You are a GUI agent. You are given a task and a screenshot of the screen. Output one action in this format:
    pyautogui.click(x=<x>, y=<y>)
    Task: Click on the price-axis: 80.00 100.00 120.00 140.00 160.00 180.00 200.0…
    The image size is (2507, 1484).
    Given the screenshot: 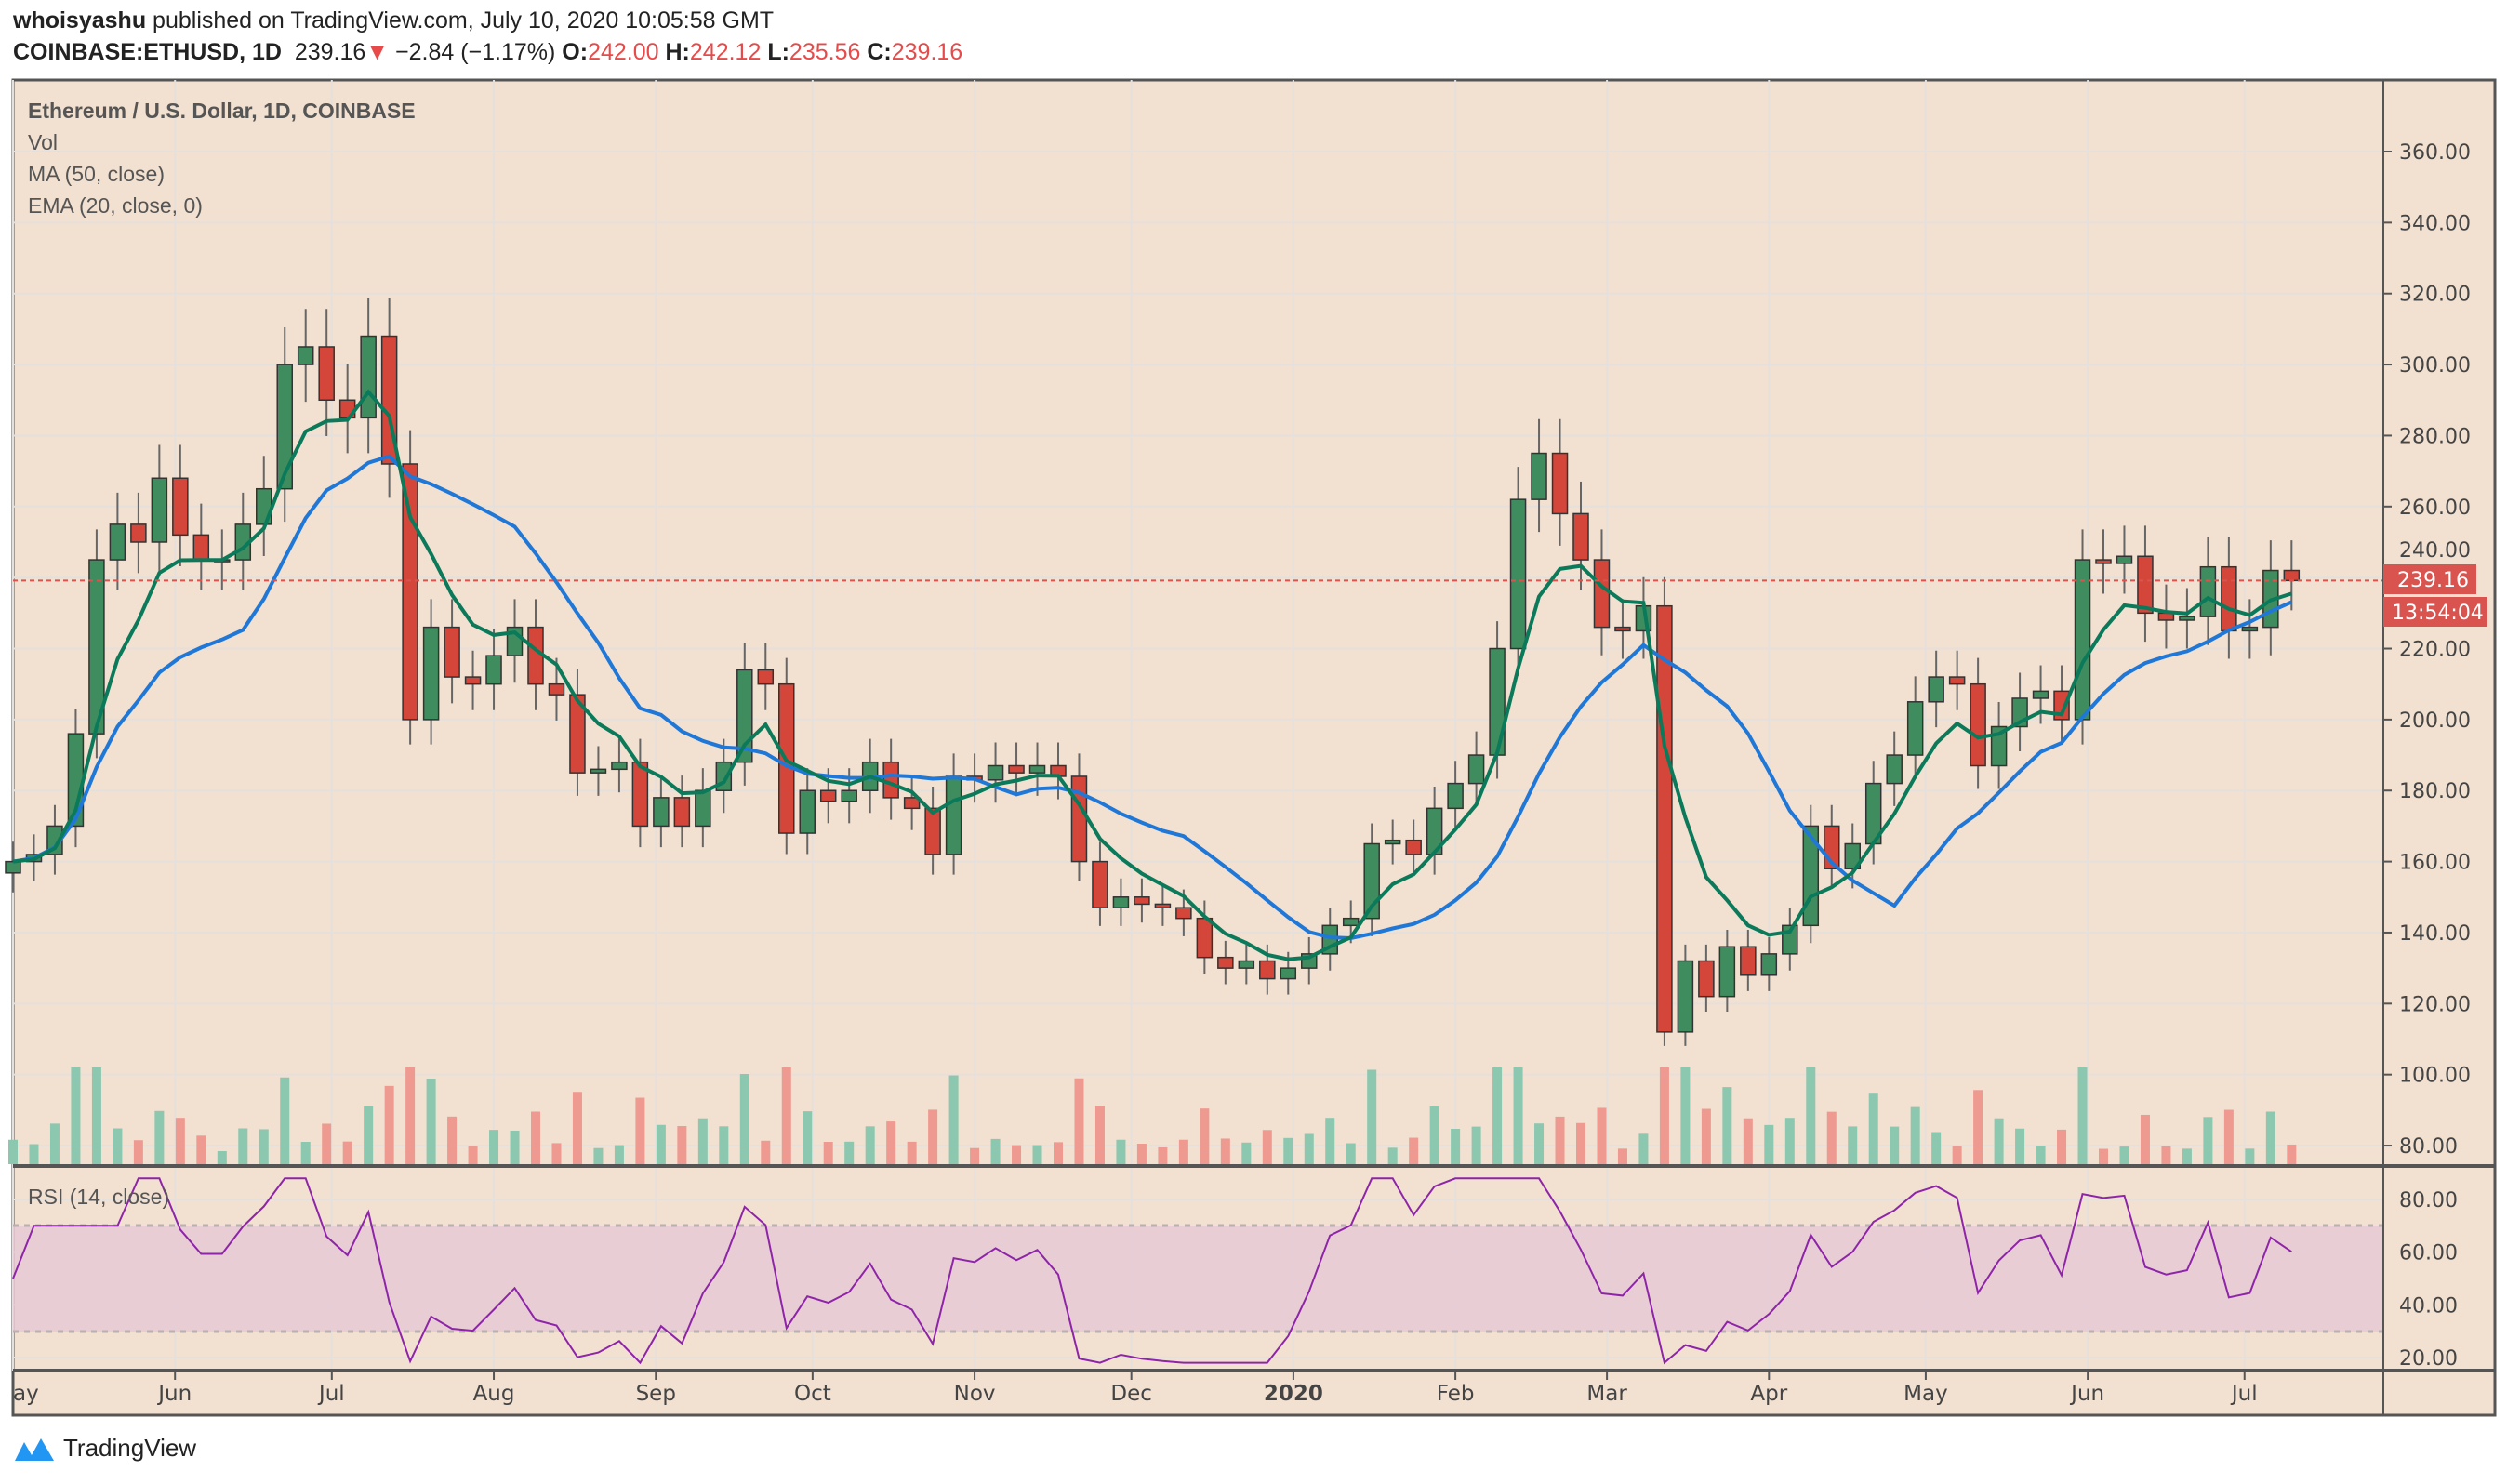 What is the action you would take?
    pyautogui.click(x=2427, y=650)
    